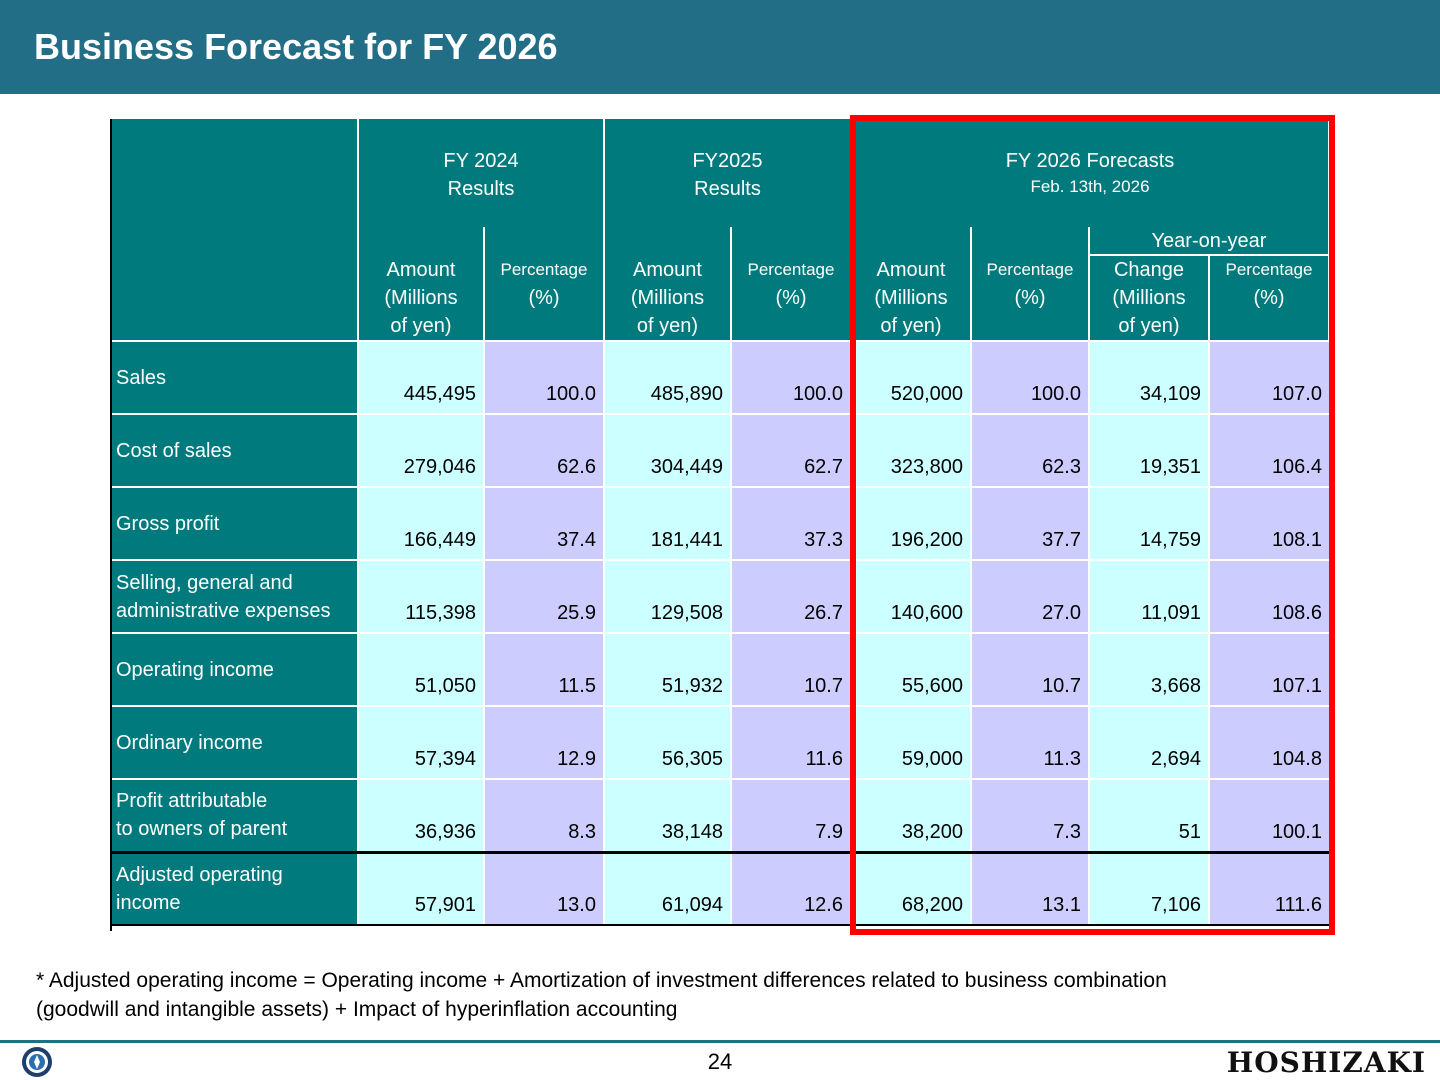  Describe the element at coordinates (1029, 596) in the screenshot. I see `cell-percentage: 27.0` at that location.